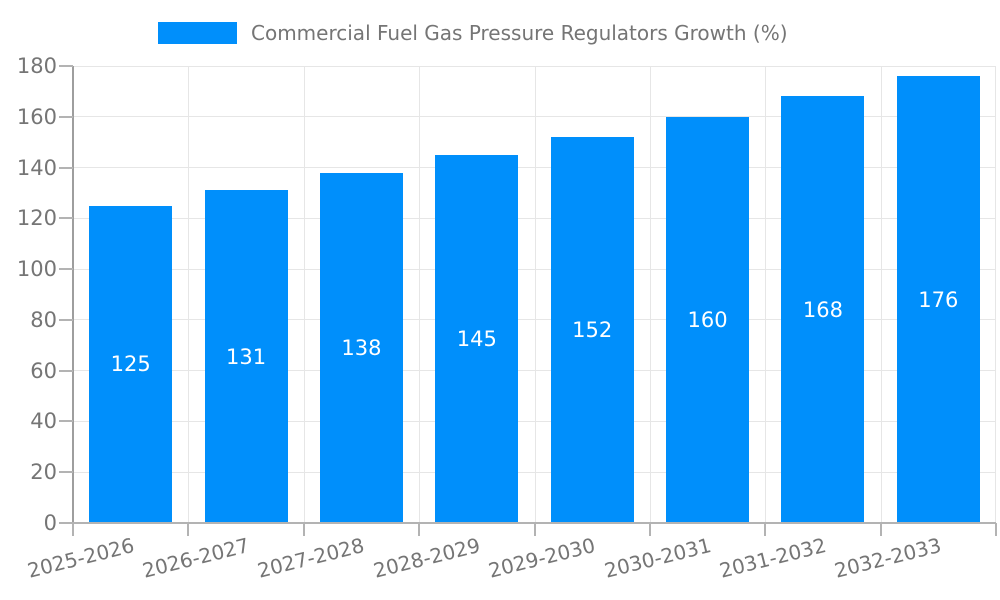 This screenshot has height=600, width=1000. Describe the element at coordinates (80, 558) in the screenshot. I see `x-tick-label: 2025-2026` at that location.